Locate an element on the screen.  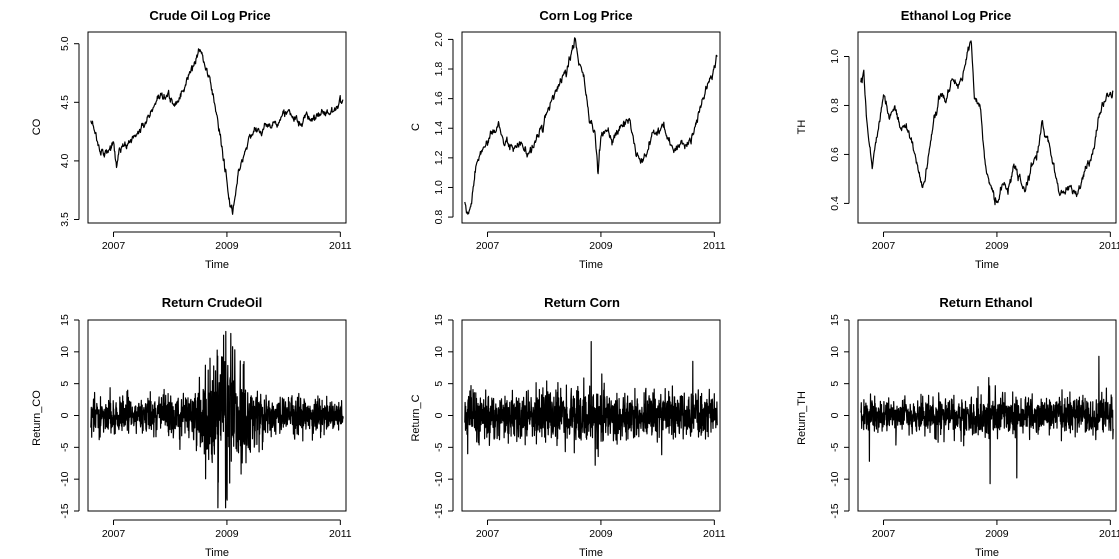
y-tick-label: 5.0 is located at coordinates (65, 43).